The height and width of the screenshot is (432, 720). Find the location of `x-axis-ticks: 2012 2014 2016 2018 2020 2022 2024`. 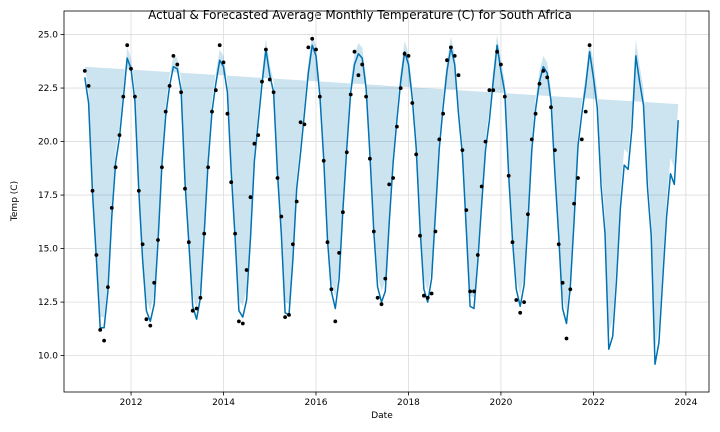

x-axis-ticks: 2012 2014 2016 2018 2020 2022 2024 is located at coordinates (409, 400).